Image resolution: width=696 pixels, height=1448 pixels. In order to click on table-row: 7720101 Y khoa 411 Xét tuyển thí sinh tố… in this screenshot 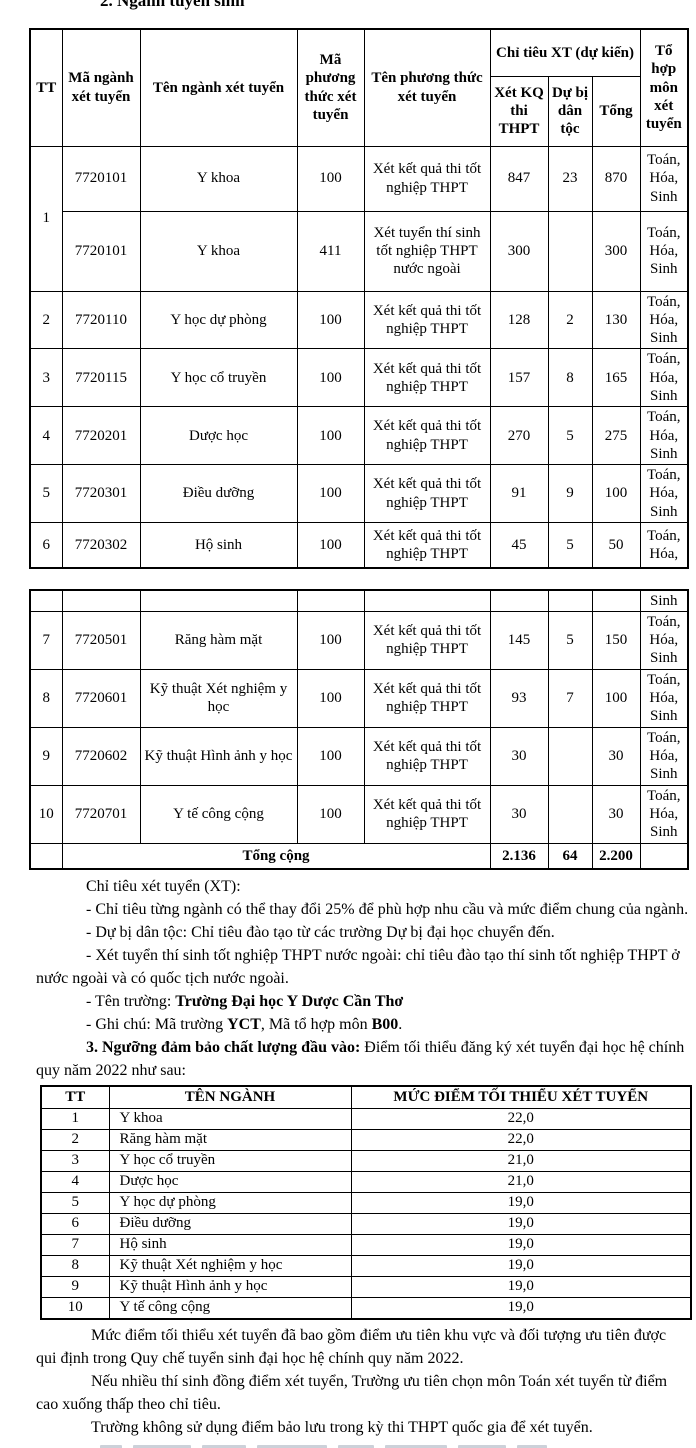, I will do `click(359, 251)`.